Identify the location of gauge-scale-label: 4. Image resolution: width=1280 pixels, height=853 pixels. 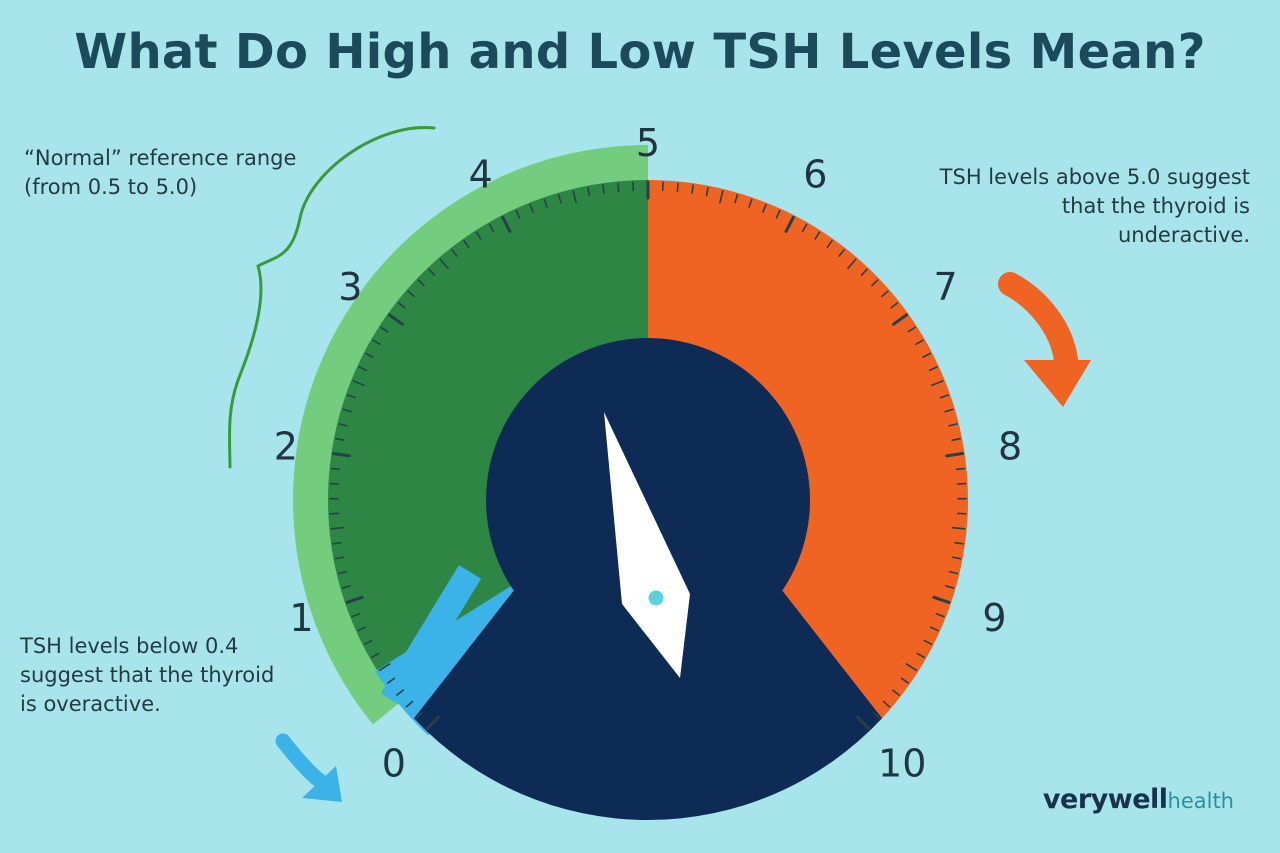
(481, 175).